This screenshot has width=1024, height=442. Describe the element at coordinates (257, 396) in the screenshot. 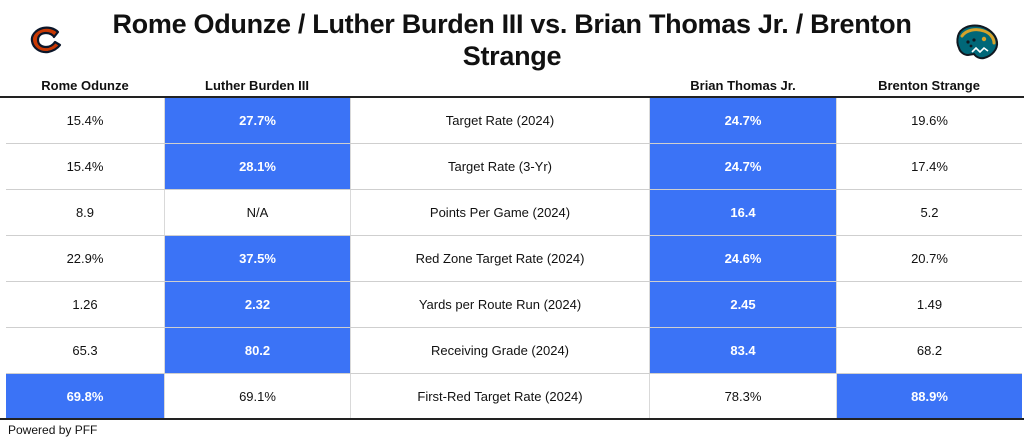

I see `table-cell: 69.1%` at that location.